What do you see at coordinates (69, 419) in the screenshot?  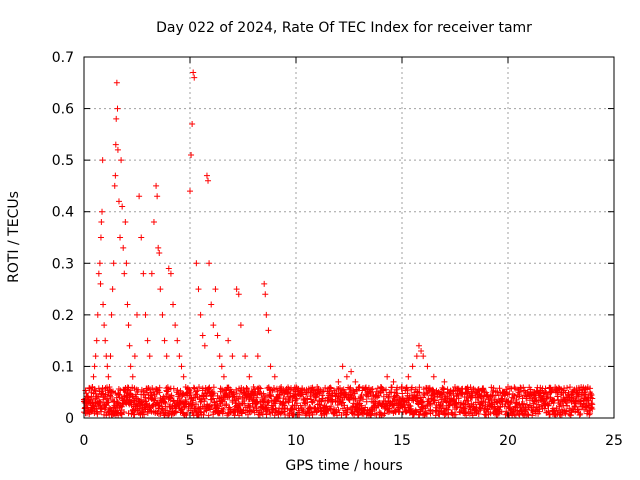 I see `y-tick-label: 0` at bounding box center [69, 419].